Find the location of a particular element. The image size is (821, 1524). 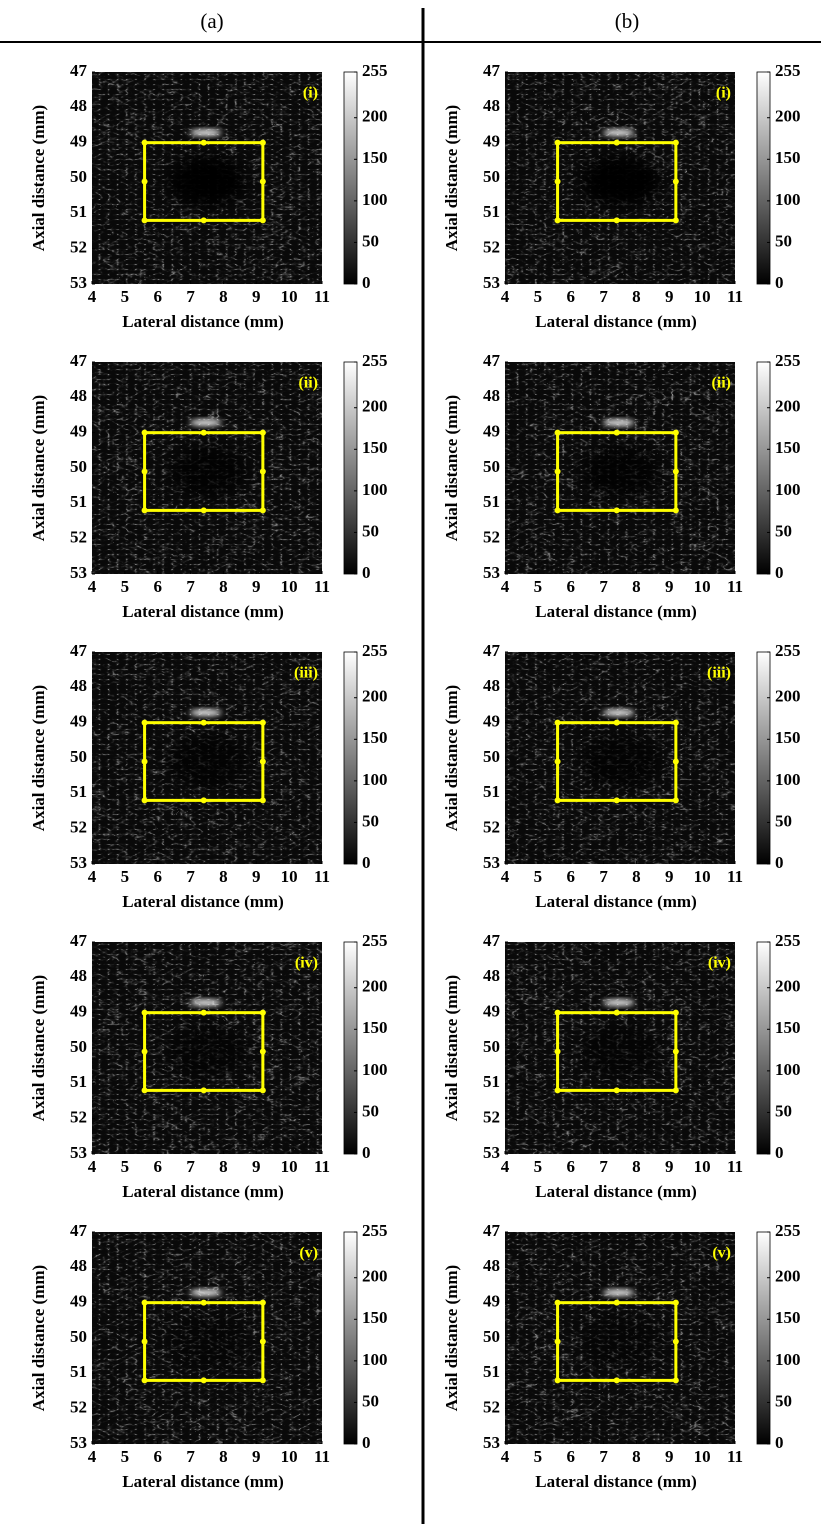

colorbar-tick-label: 150 is located at coordinates (788, 157).